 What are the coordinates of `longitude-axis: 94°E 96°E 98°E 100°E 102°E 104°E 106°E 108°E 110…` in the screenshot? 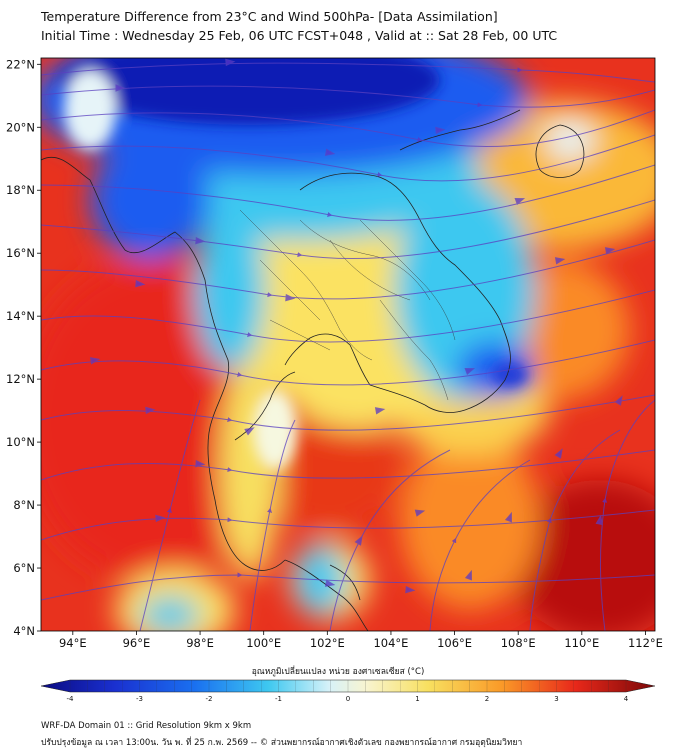 It's located at (361, 640).